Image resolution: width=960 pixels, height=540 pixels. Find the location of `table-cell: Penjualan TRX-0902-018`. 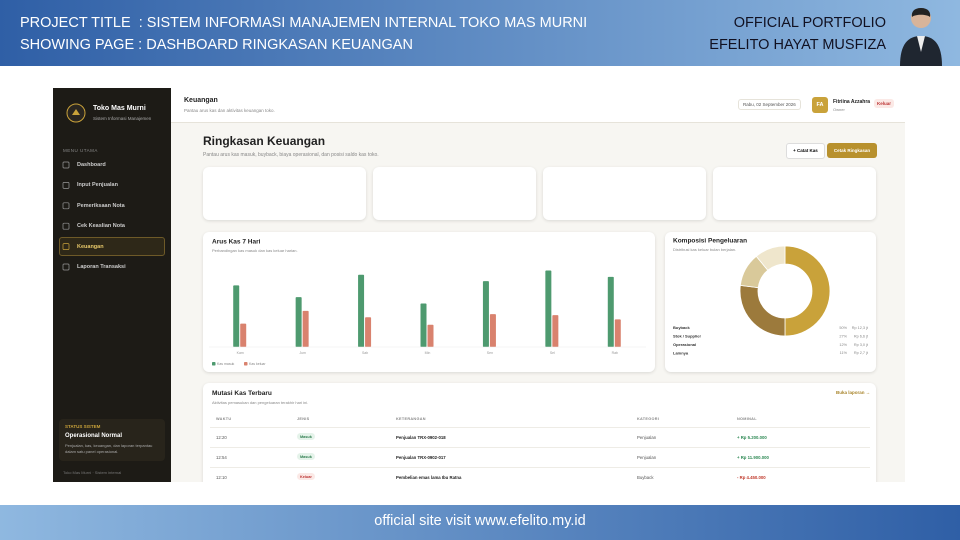

table-cell: Penjualan TRX-0902-018 is located at coordinates (421, 437).